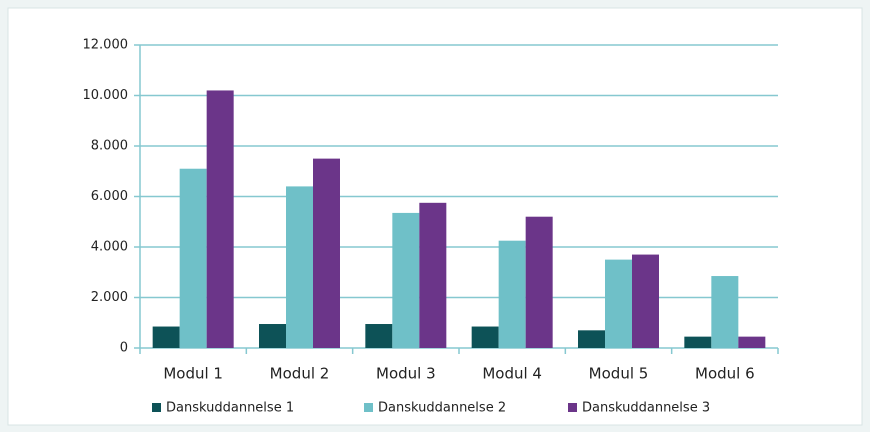 The image size is (870, 432). I want to click on legend-label: Danskuddannelse 1, so click(230, 408).